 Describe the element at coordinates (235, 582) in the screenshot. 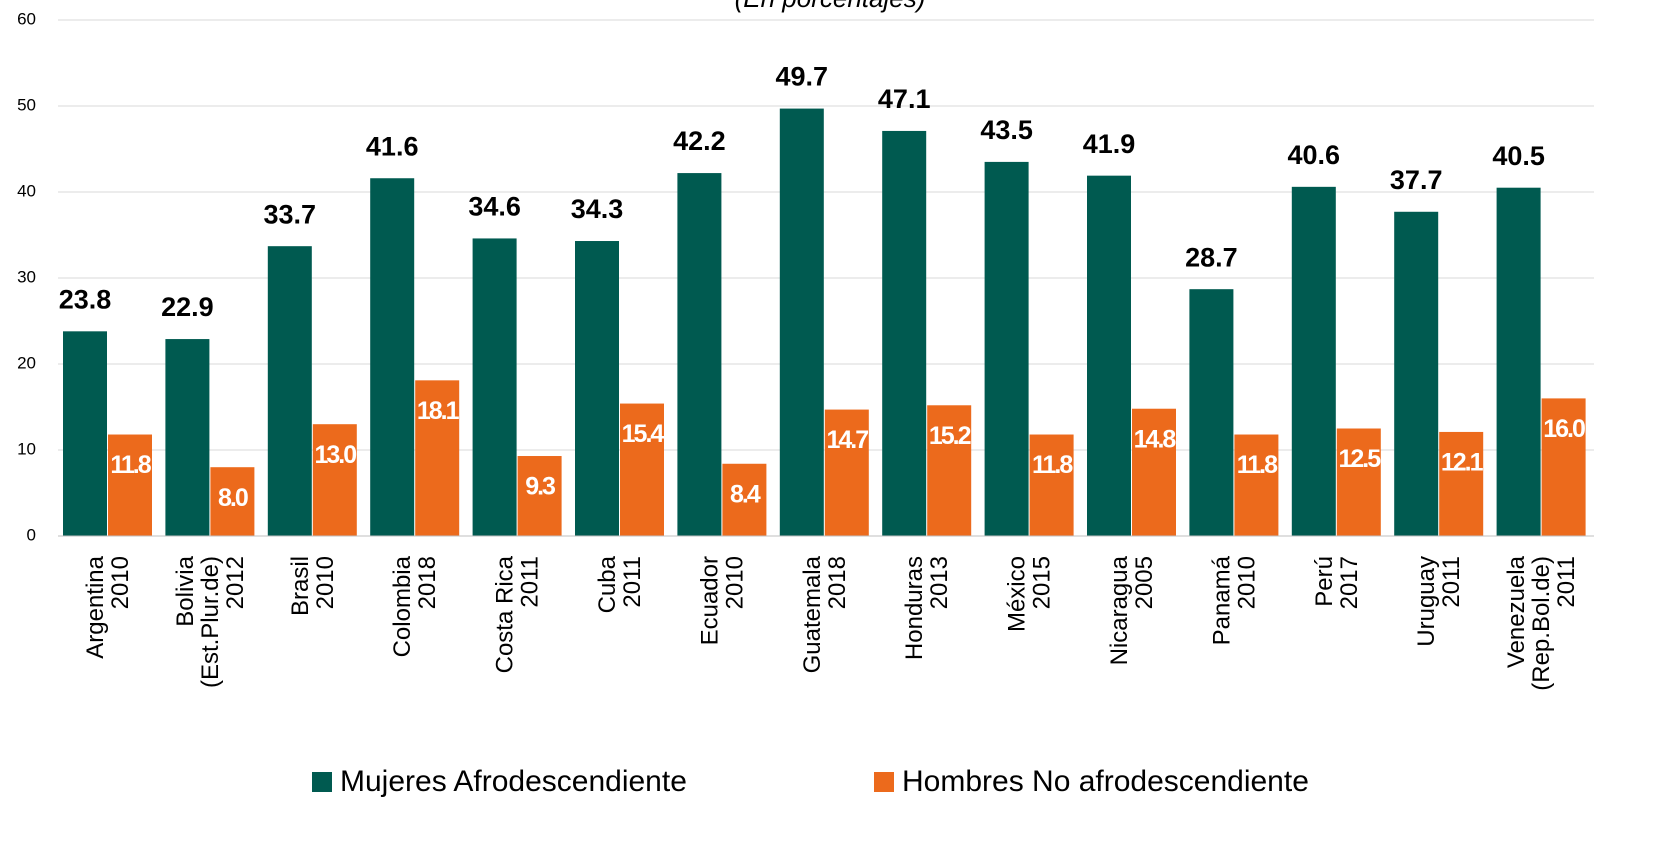

I see `x-tick-label: 2012` at that location.